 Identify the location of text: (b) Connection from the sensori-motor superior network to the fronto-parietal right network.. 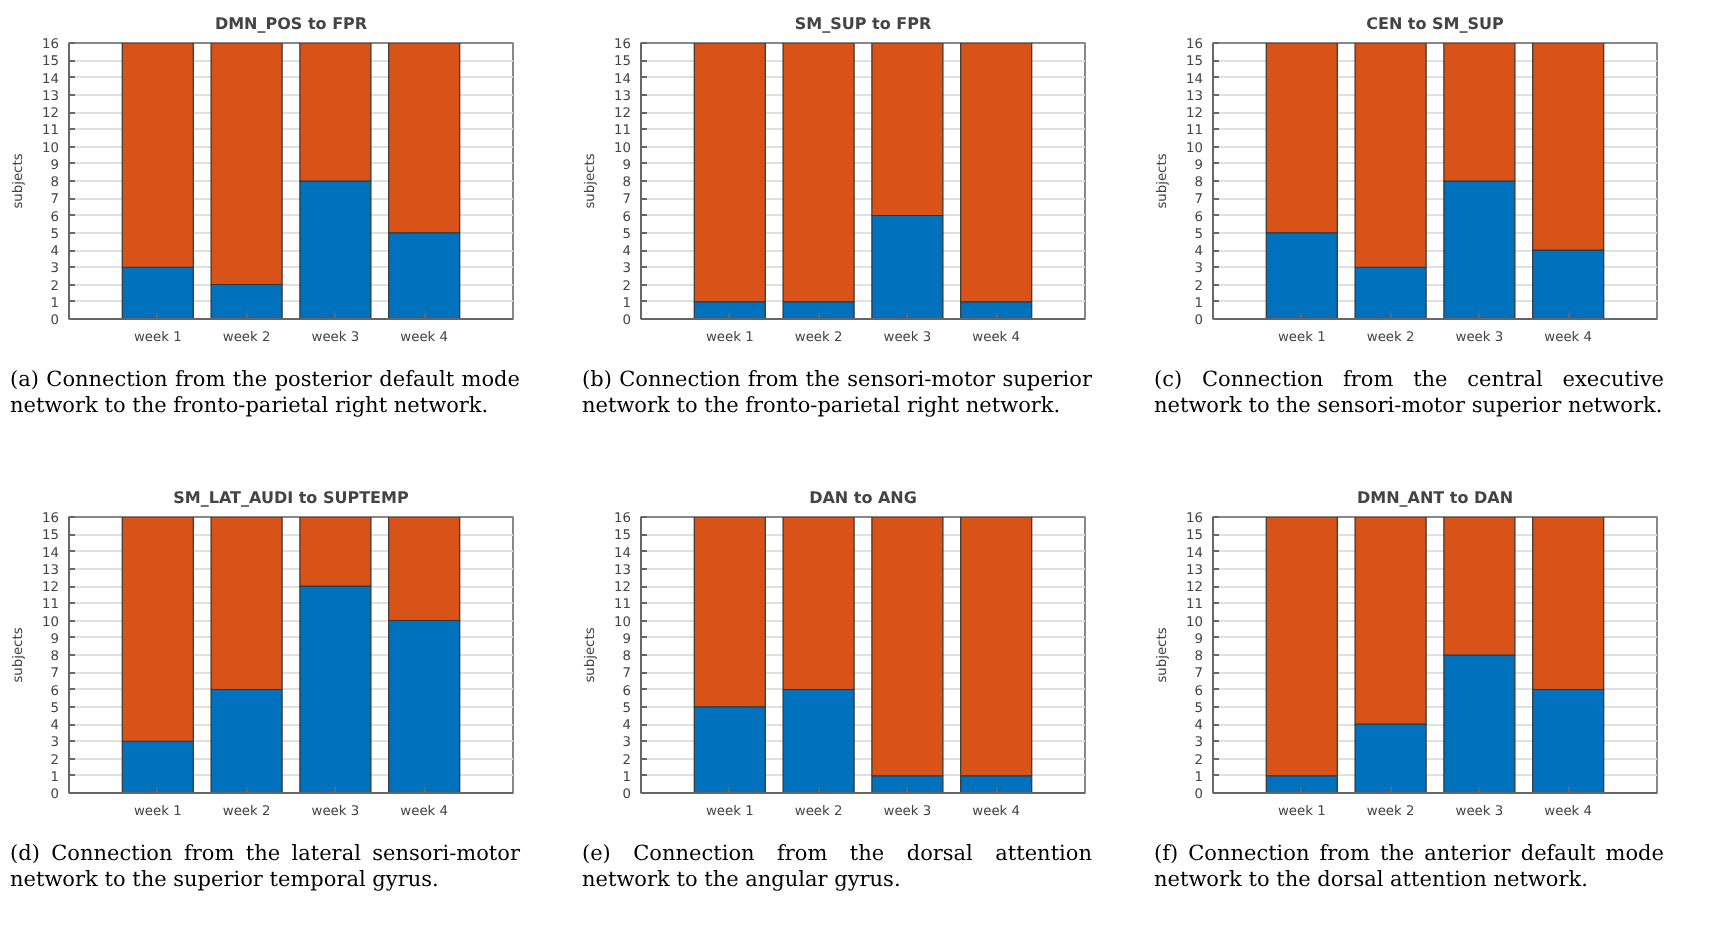
(837, 393).